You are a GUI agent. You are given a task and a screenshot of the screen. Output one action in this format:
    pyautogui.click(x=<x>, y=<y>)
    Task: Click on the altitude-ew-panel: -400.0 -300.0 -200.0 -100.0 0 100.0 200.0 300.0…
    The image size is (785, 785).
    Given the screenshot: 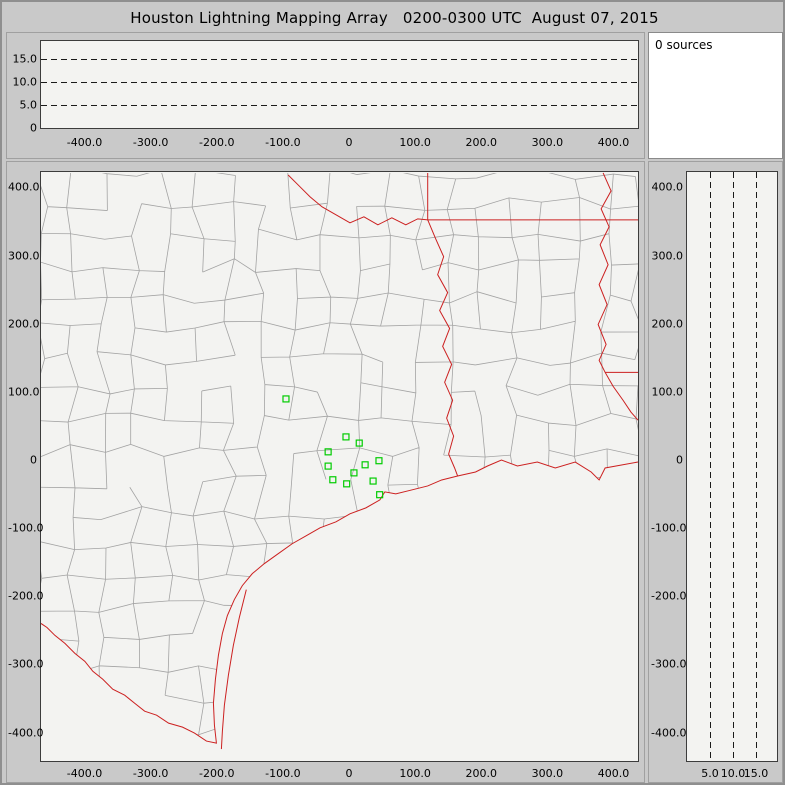 What is the action you would take?
    pyautogui.click(x=325, y=95)
    